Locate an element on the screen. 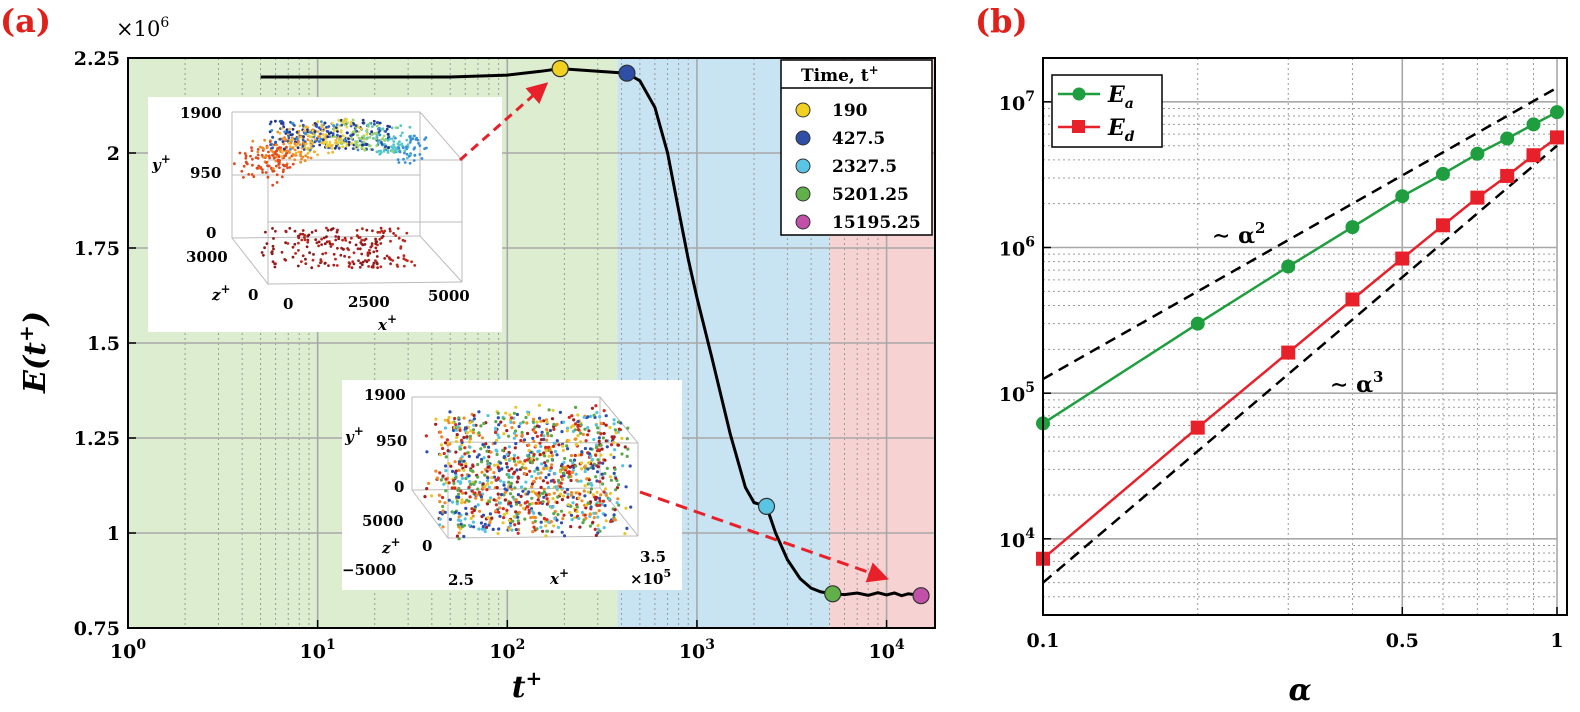 The width and height of the screenshot is (1580, 712). particle-cloud-late is located at coordinates (528, 472).